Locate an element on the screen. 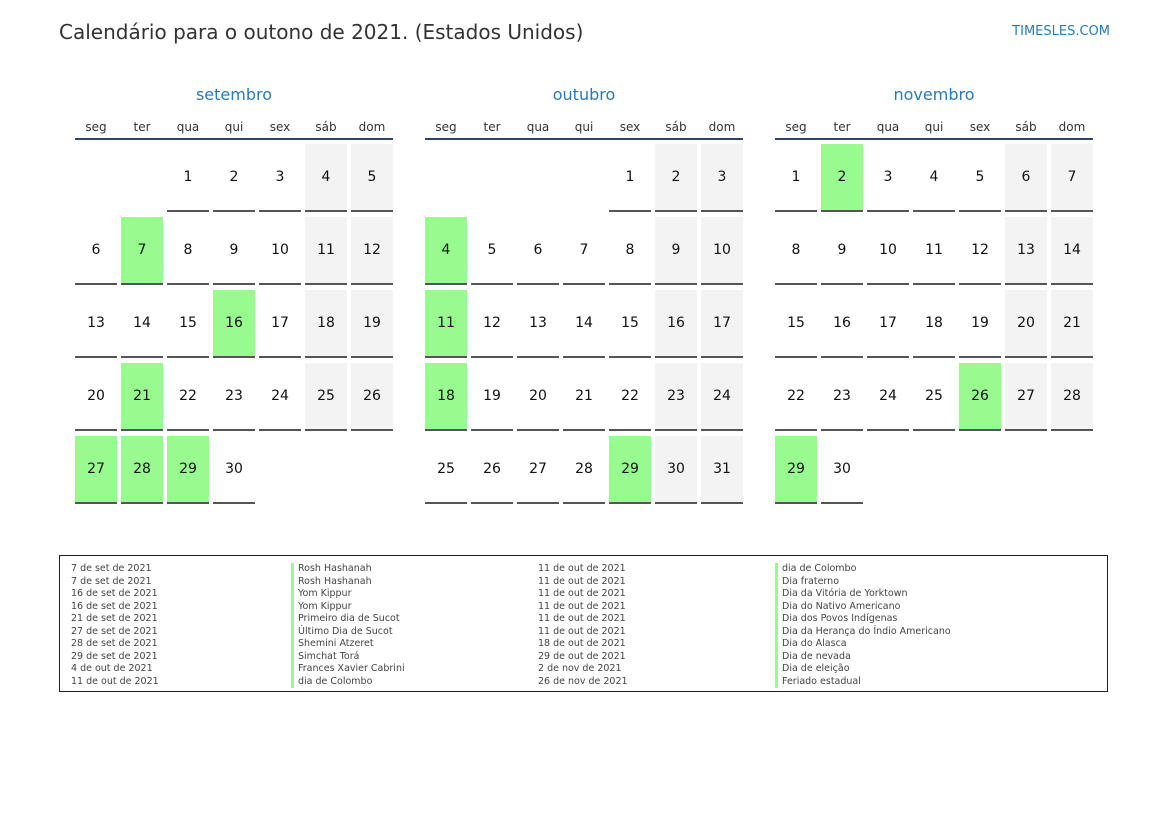 This screenshot has height=827, width=1169. site-link: TIMESLES.COM is located at coordinates (1061, 31).